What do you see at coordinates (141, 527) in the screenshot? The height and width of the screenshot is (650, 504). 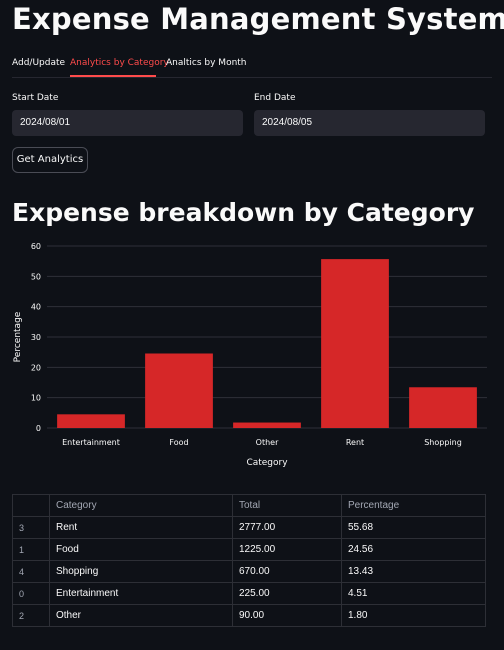 I see `row-category: Rent` at bounding box center [141, 527].